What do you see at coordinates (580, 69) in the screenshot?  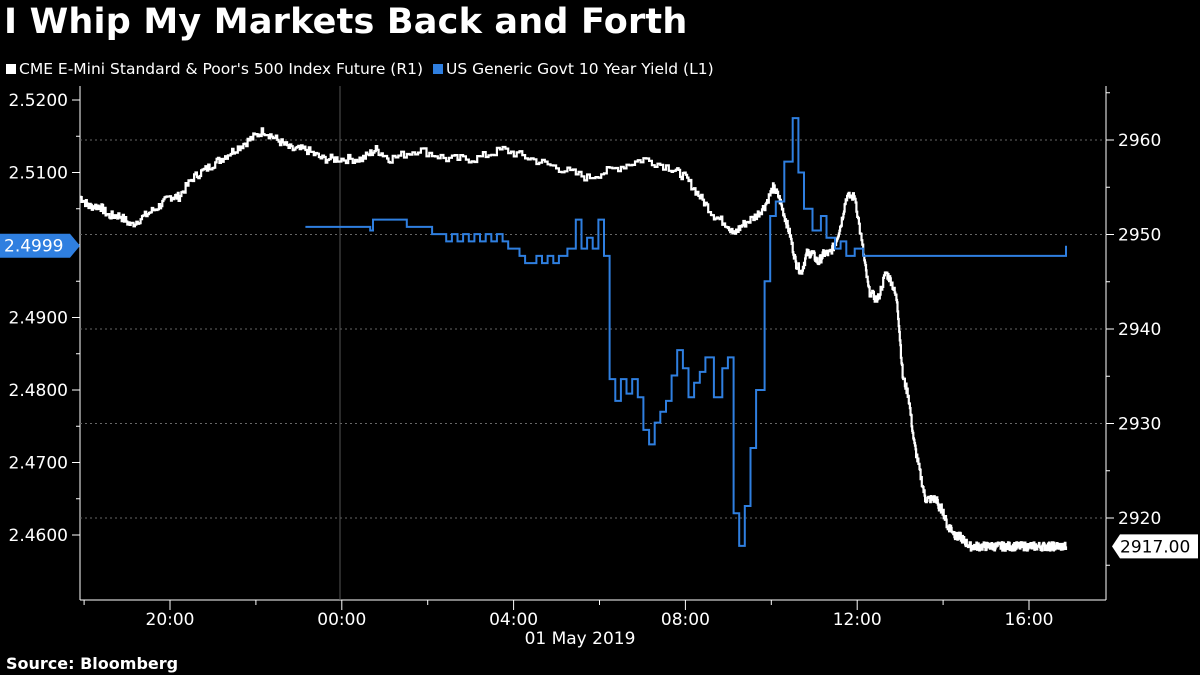 I see `legend-label-yield: US Generic Govt 10 Year Yield (L1)` at bounding box center [580, 69].